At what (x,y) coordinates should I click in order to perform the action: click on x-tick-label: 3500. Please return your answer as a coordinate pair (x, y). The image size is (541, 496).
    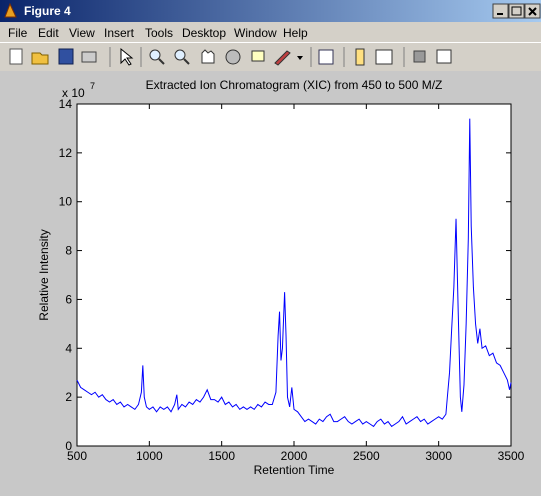
    Looking at the image, I should click on (511, 456).